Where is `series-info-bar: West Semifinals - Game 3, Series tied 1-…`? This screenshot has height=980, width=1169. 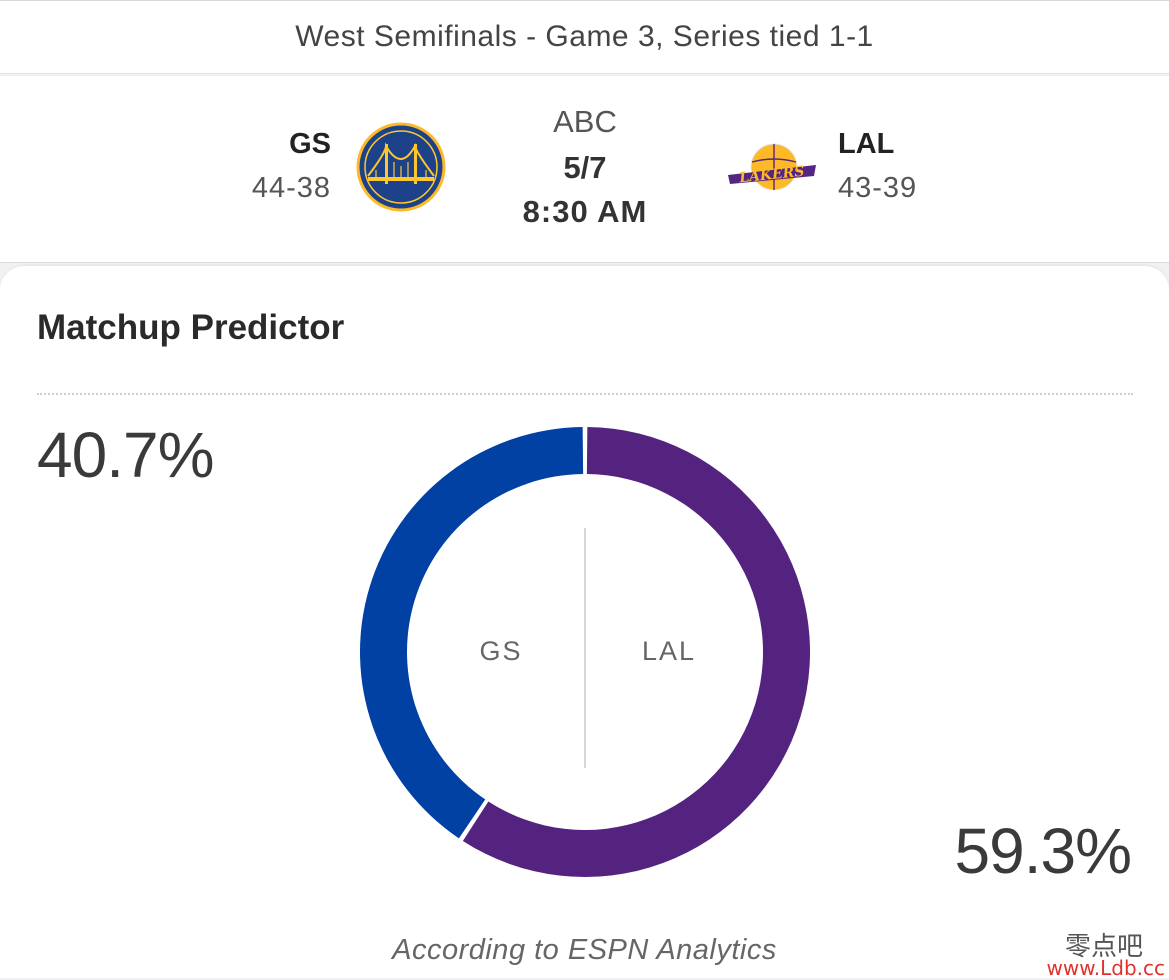 series-info-bar: West Semifinals - Game 3, Series tied 1-… is located at coordinates (584, 37).